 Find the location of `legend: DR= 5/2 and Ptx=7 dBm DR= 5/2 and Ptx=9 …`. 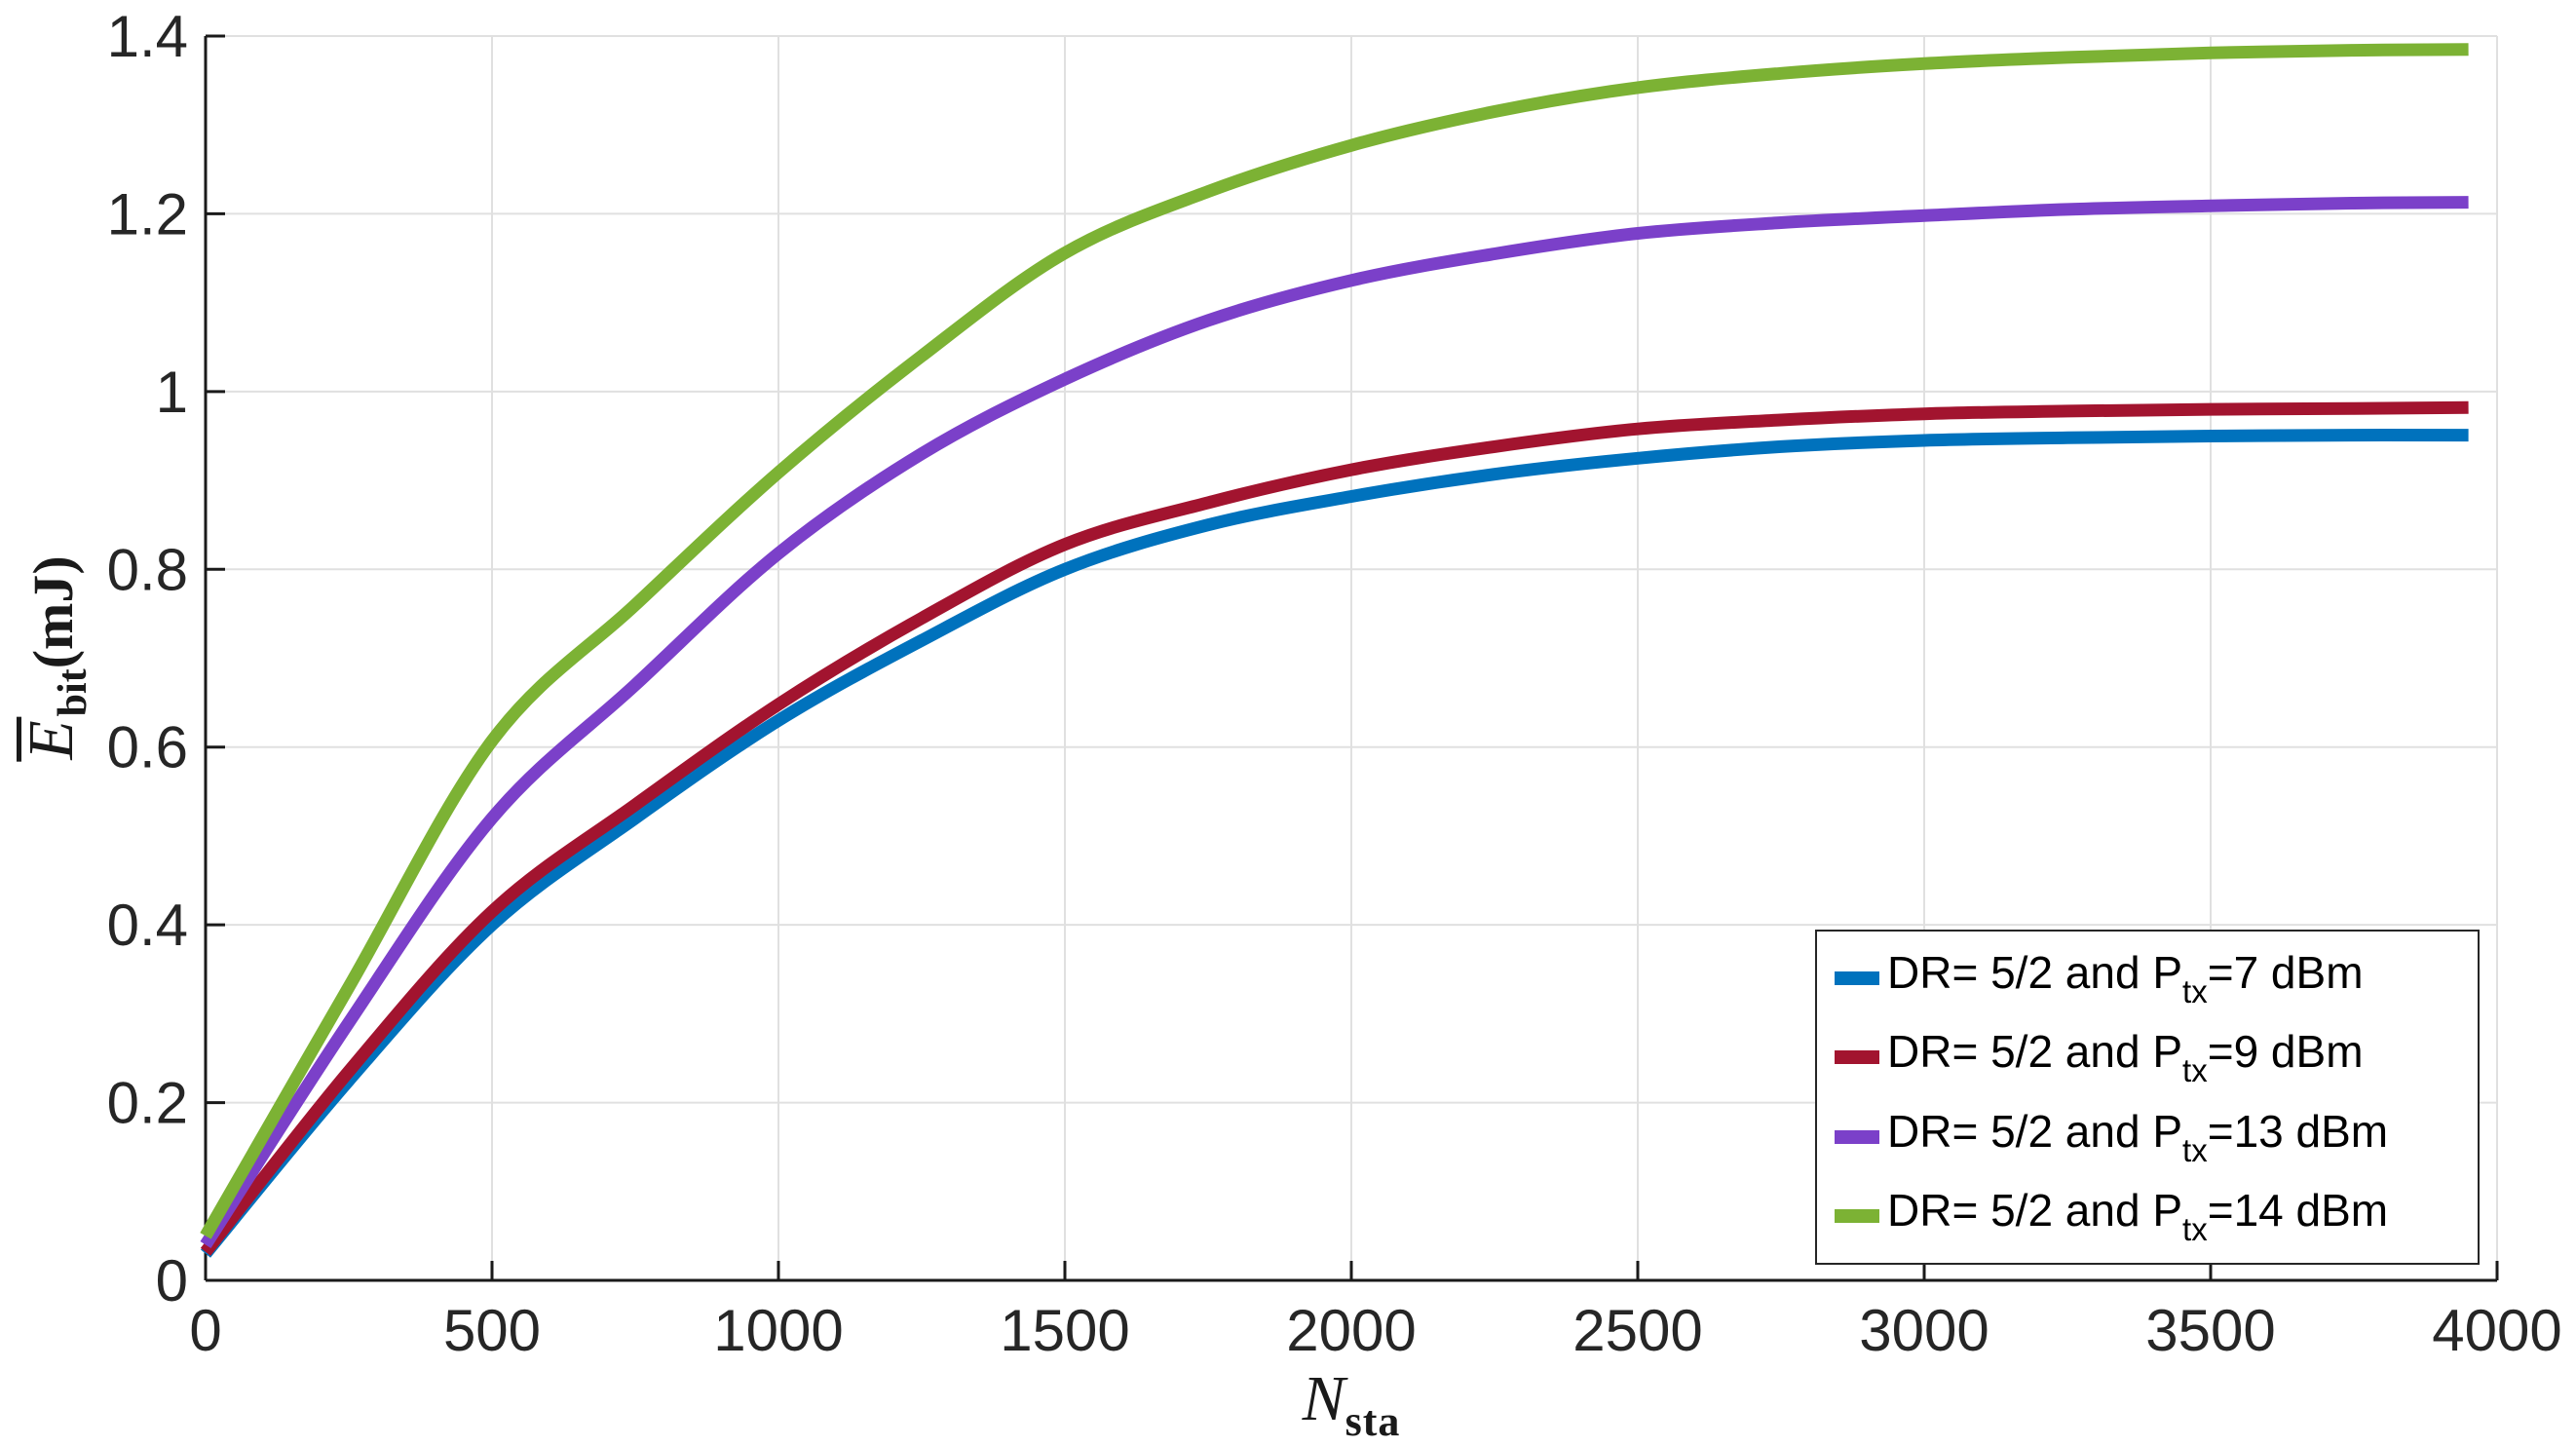

legend: DR= 5/2 and Ptx=7 dBm DR= 5/2 and Ptx=9 … is located at coordinates (2147, 1097).